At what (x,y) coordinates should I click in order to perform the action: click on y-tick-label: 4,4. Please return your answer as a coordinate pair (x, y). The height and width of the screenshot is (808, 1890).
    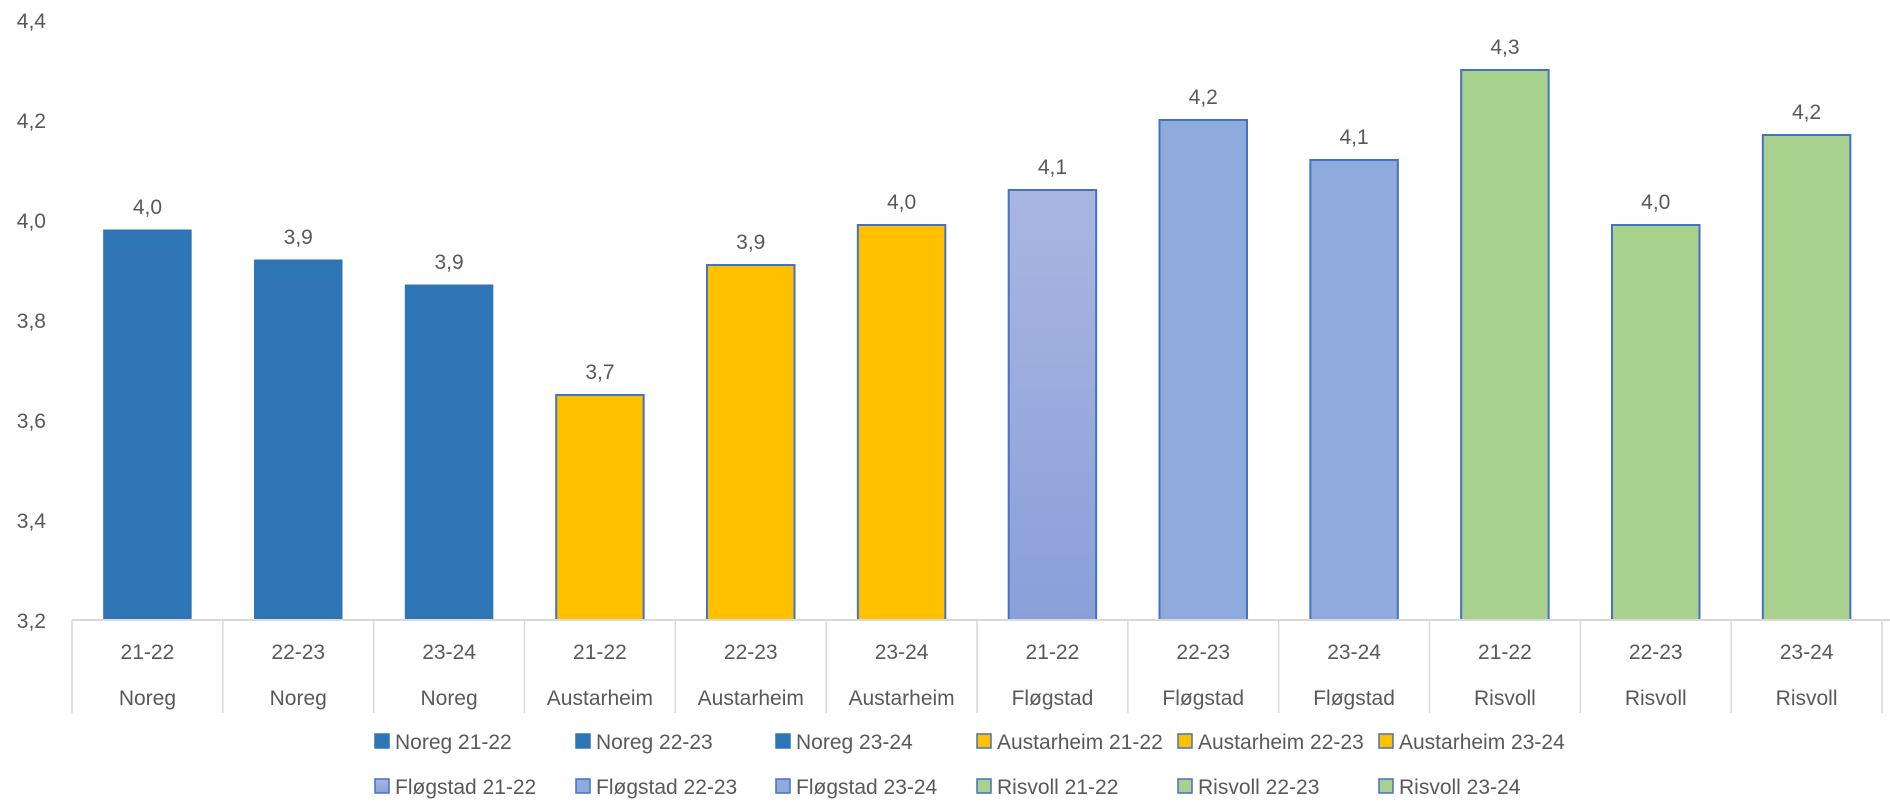
    Looking at the image, I should click on (32, 21).